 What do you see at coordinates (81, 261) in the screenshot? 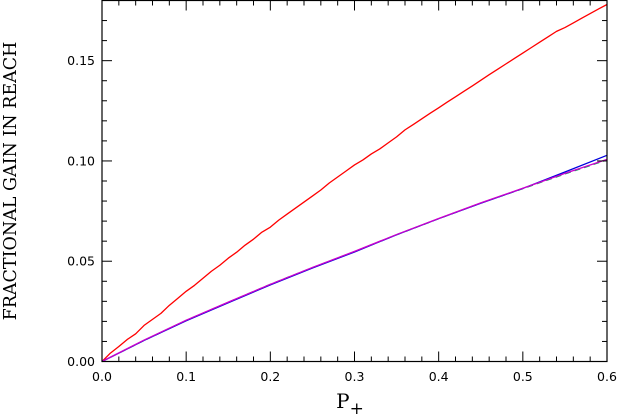
I see `y-tick-label: 0.05` at bounding box center [81, 261].